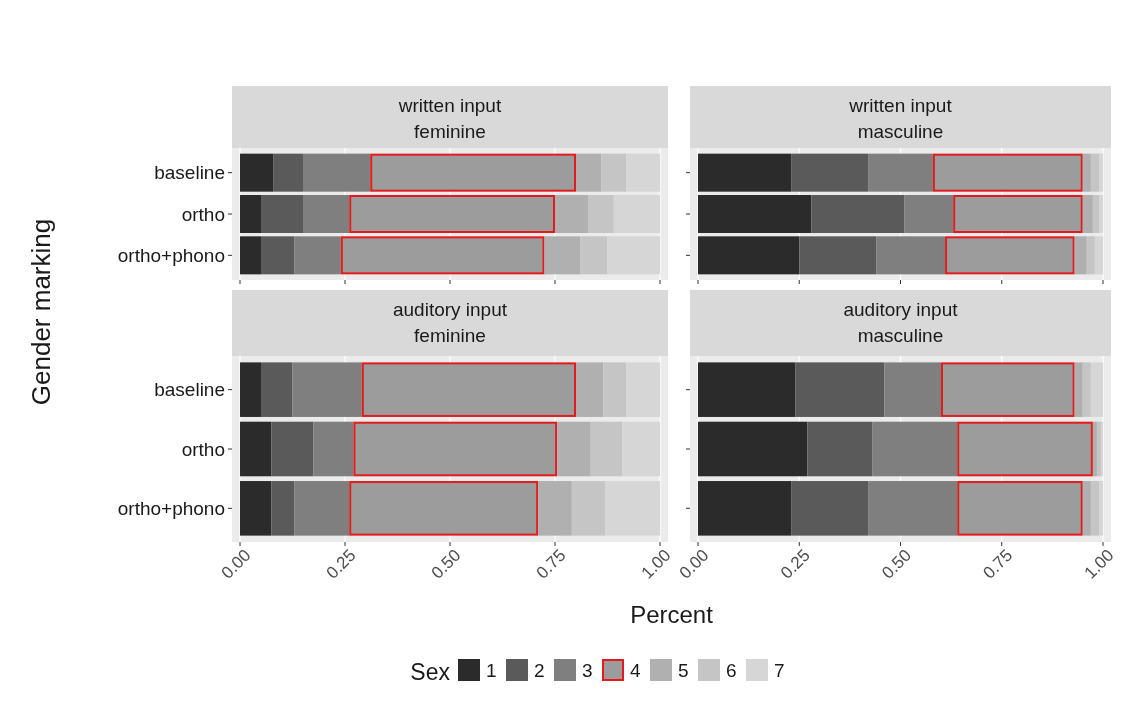 This screenshot has height=704, width=1121. Describe the element at coordinates (587, 670) in the screenshot. I see `legend-label: 3` at that location.